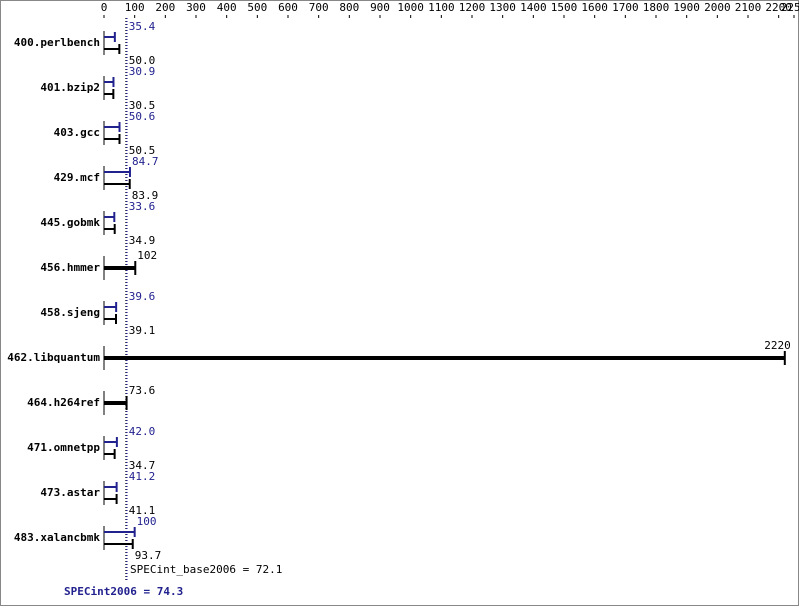 The width and height of the screenshot is (799, 606). What do you see at coordinates (77, 132) in the screenshot?
I see `category-label: 403.gcc` at bounding box center [77, 132].